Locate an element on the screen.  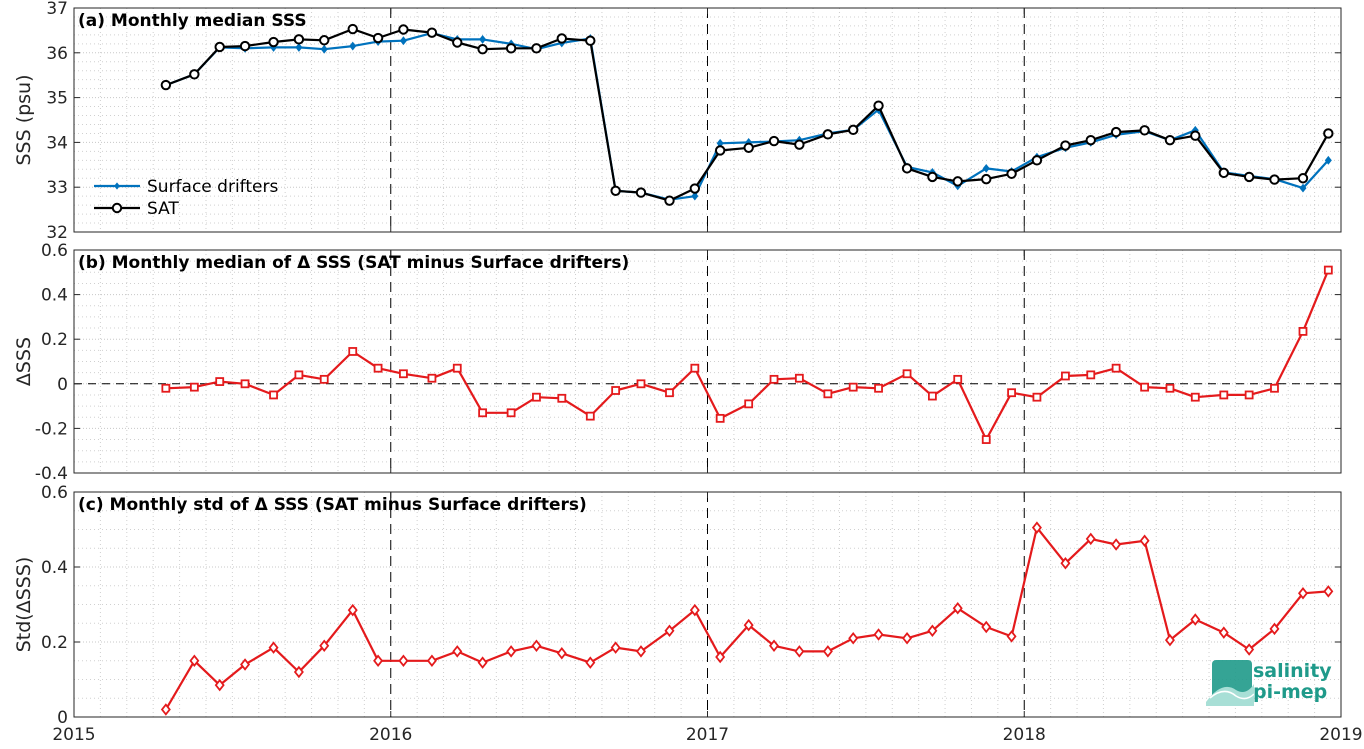
y-tick-label: 37 is located at coordinates (57, 9).